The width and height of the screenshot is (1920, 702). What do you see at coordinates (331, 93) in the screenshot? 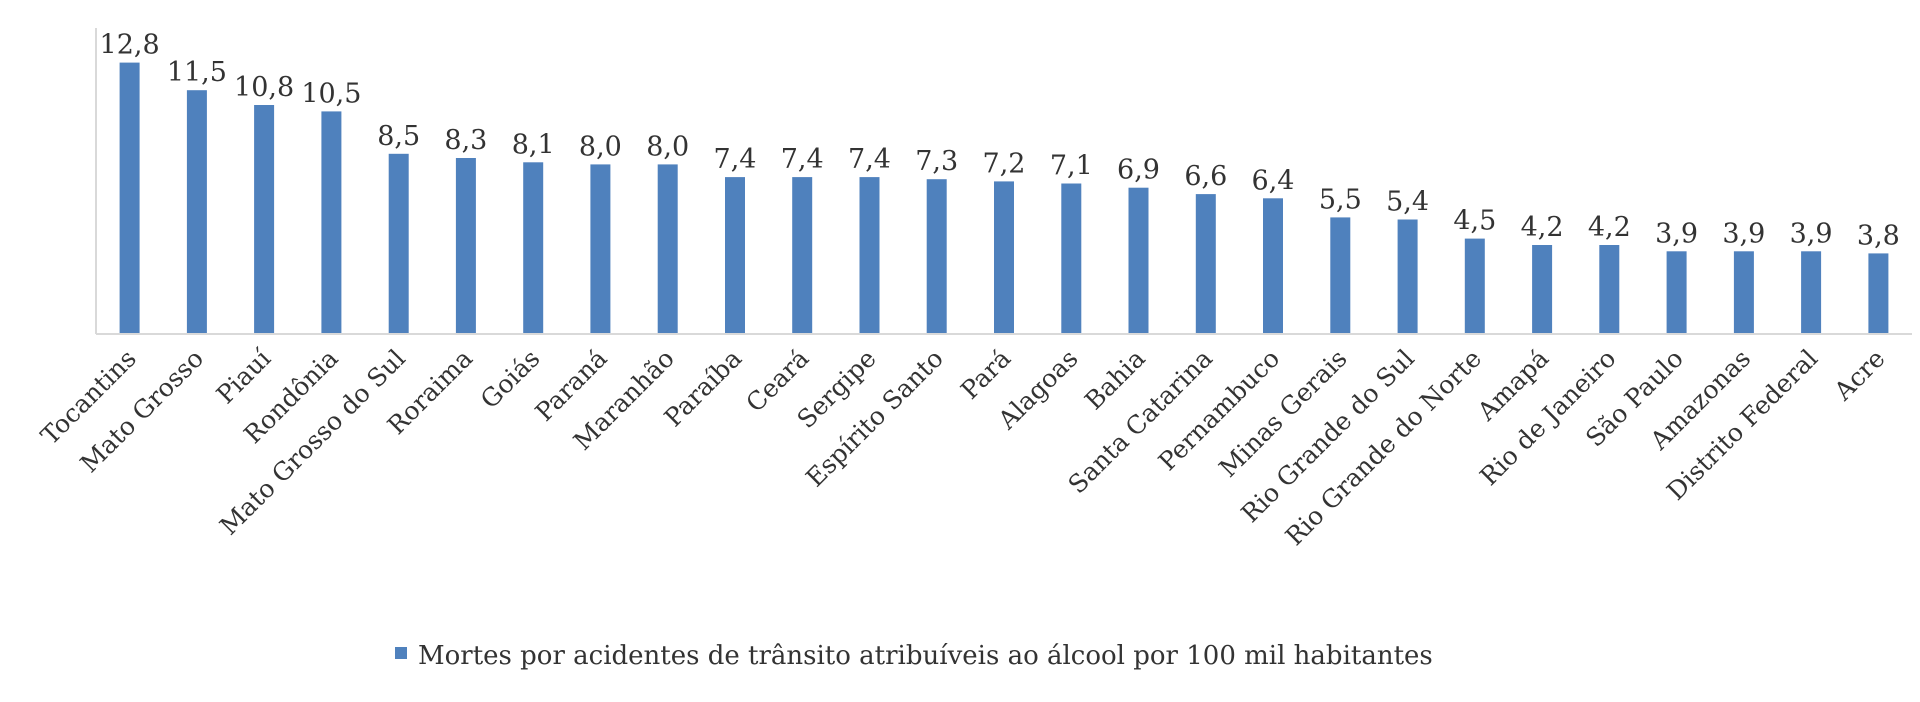
I see `value-label-3: 10,5` at bounding box center [331, 93].